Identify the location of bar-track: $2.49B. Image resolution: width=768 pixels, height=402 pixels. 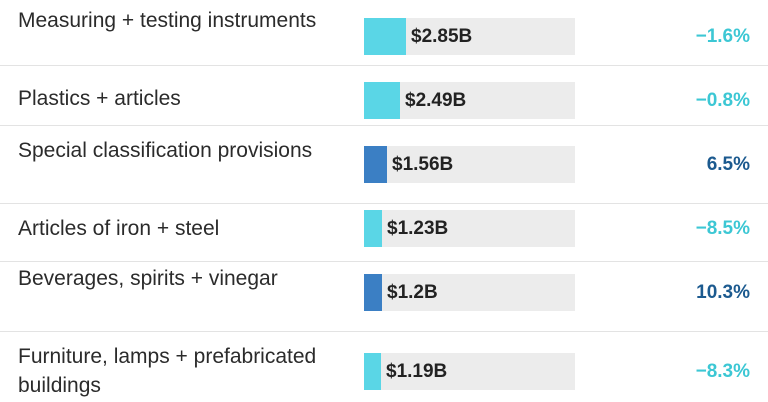
(469, 100).